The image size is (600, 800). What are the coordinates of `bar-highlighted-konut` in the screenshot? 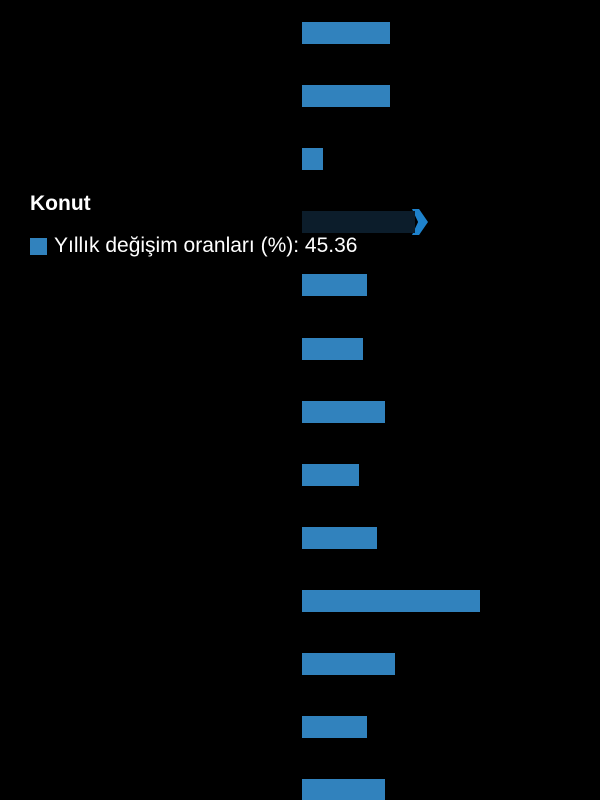 It's located at (358, 222).